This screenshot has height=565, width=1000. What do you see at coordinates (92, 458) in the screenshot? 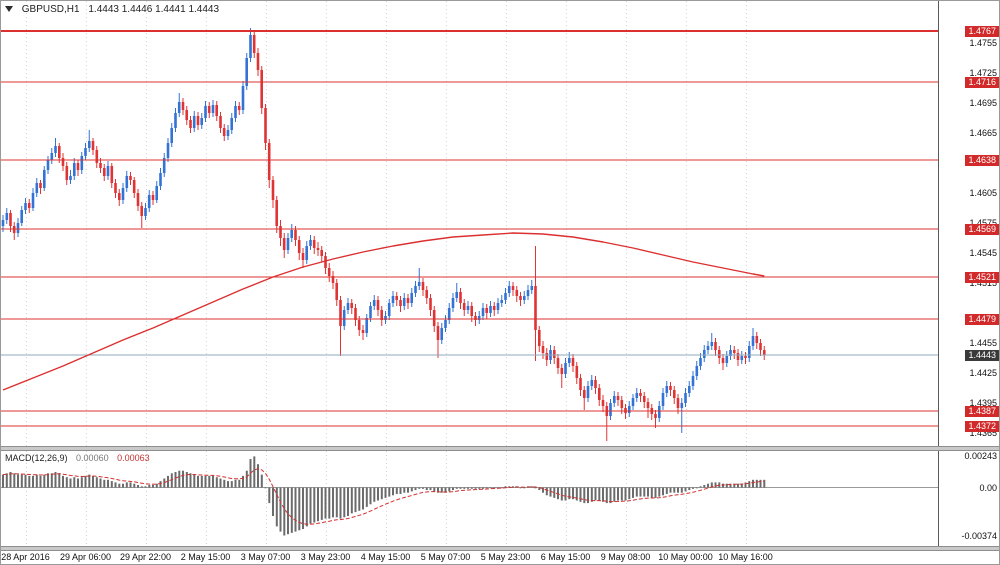
I see `macd-main-value: 0.00060` at bounding box center [92, 458].